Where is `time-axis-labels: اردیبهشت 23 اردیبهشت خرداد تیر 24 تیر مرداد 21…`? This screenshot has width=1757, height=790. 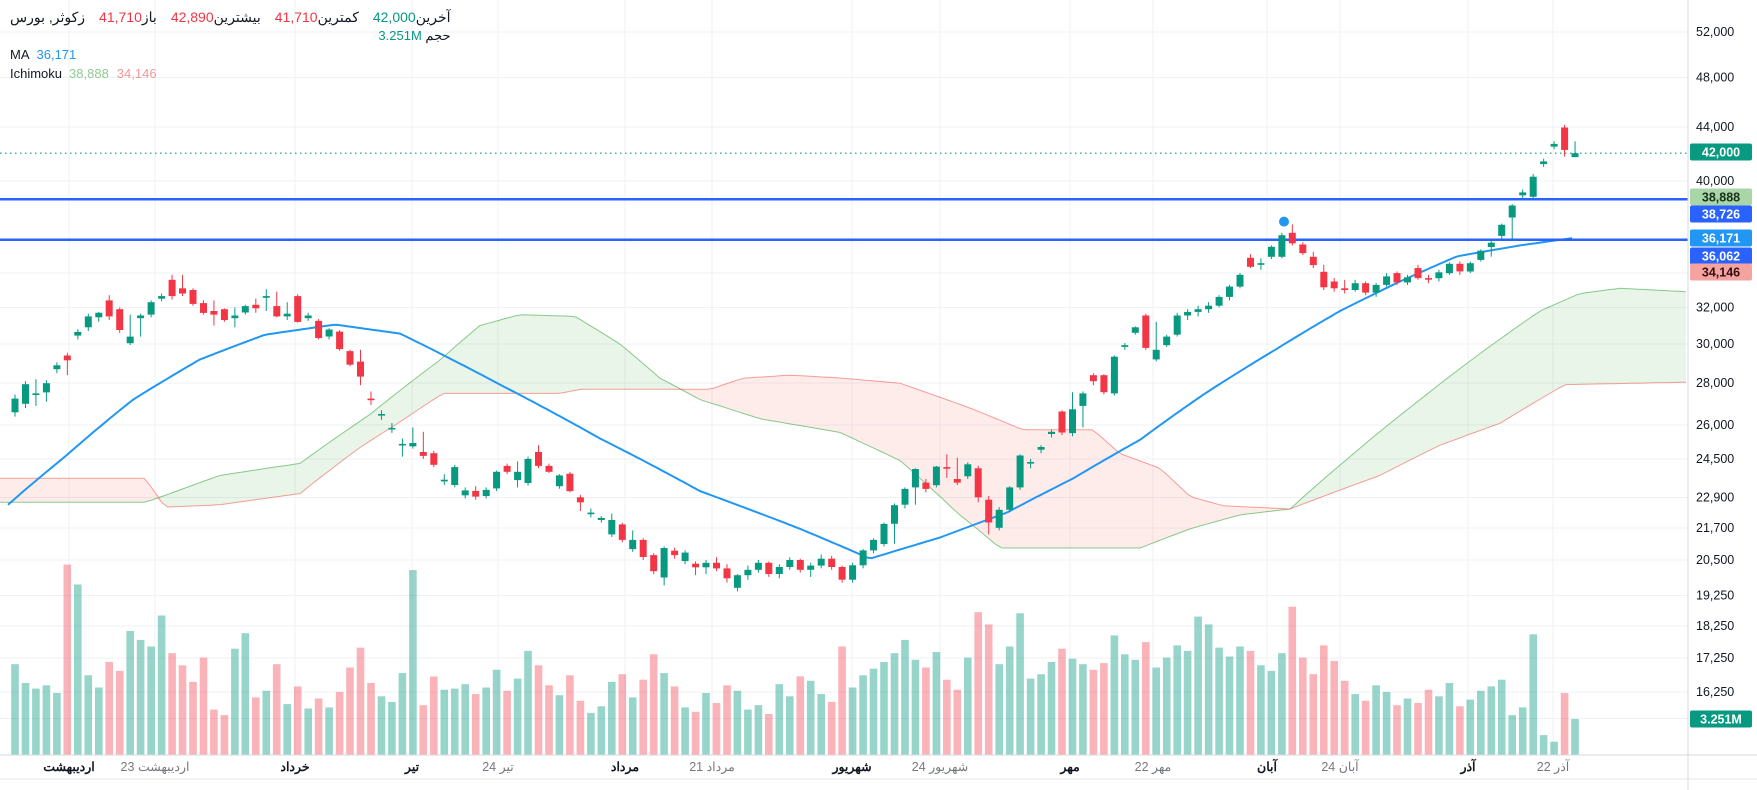 time-axis-labels: اردیبهشت 23 اردیبهشت خرداد تیر 24 تیر مرداد 21… is located at coordinates (807, 766).